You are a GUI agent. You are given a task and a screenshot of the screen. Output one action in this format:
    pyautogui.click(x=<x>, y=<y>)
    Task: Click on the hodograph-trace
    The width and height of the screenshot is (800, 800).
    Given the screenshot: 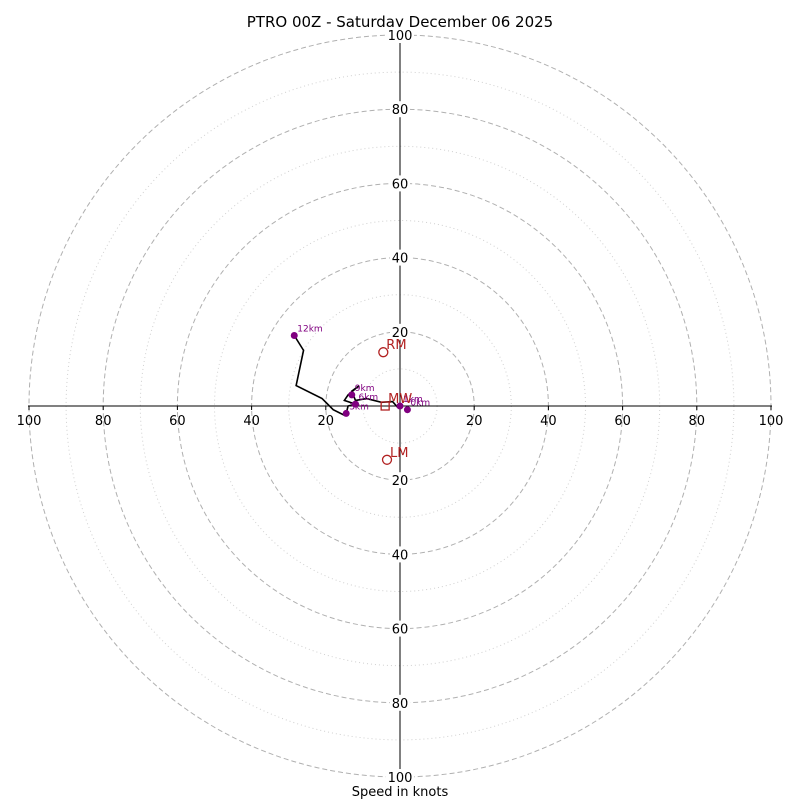 What is the action you would take?
    pyautogui.click(x=346, y=376)
    